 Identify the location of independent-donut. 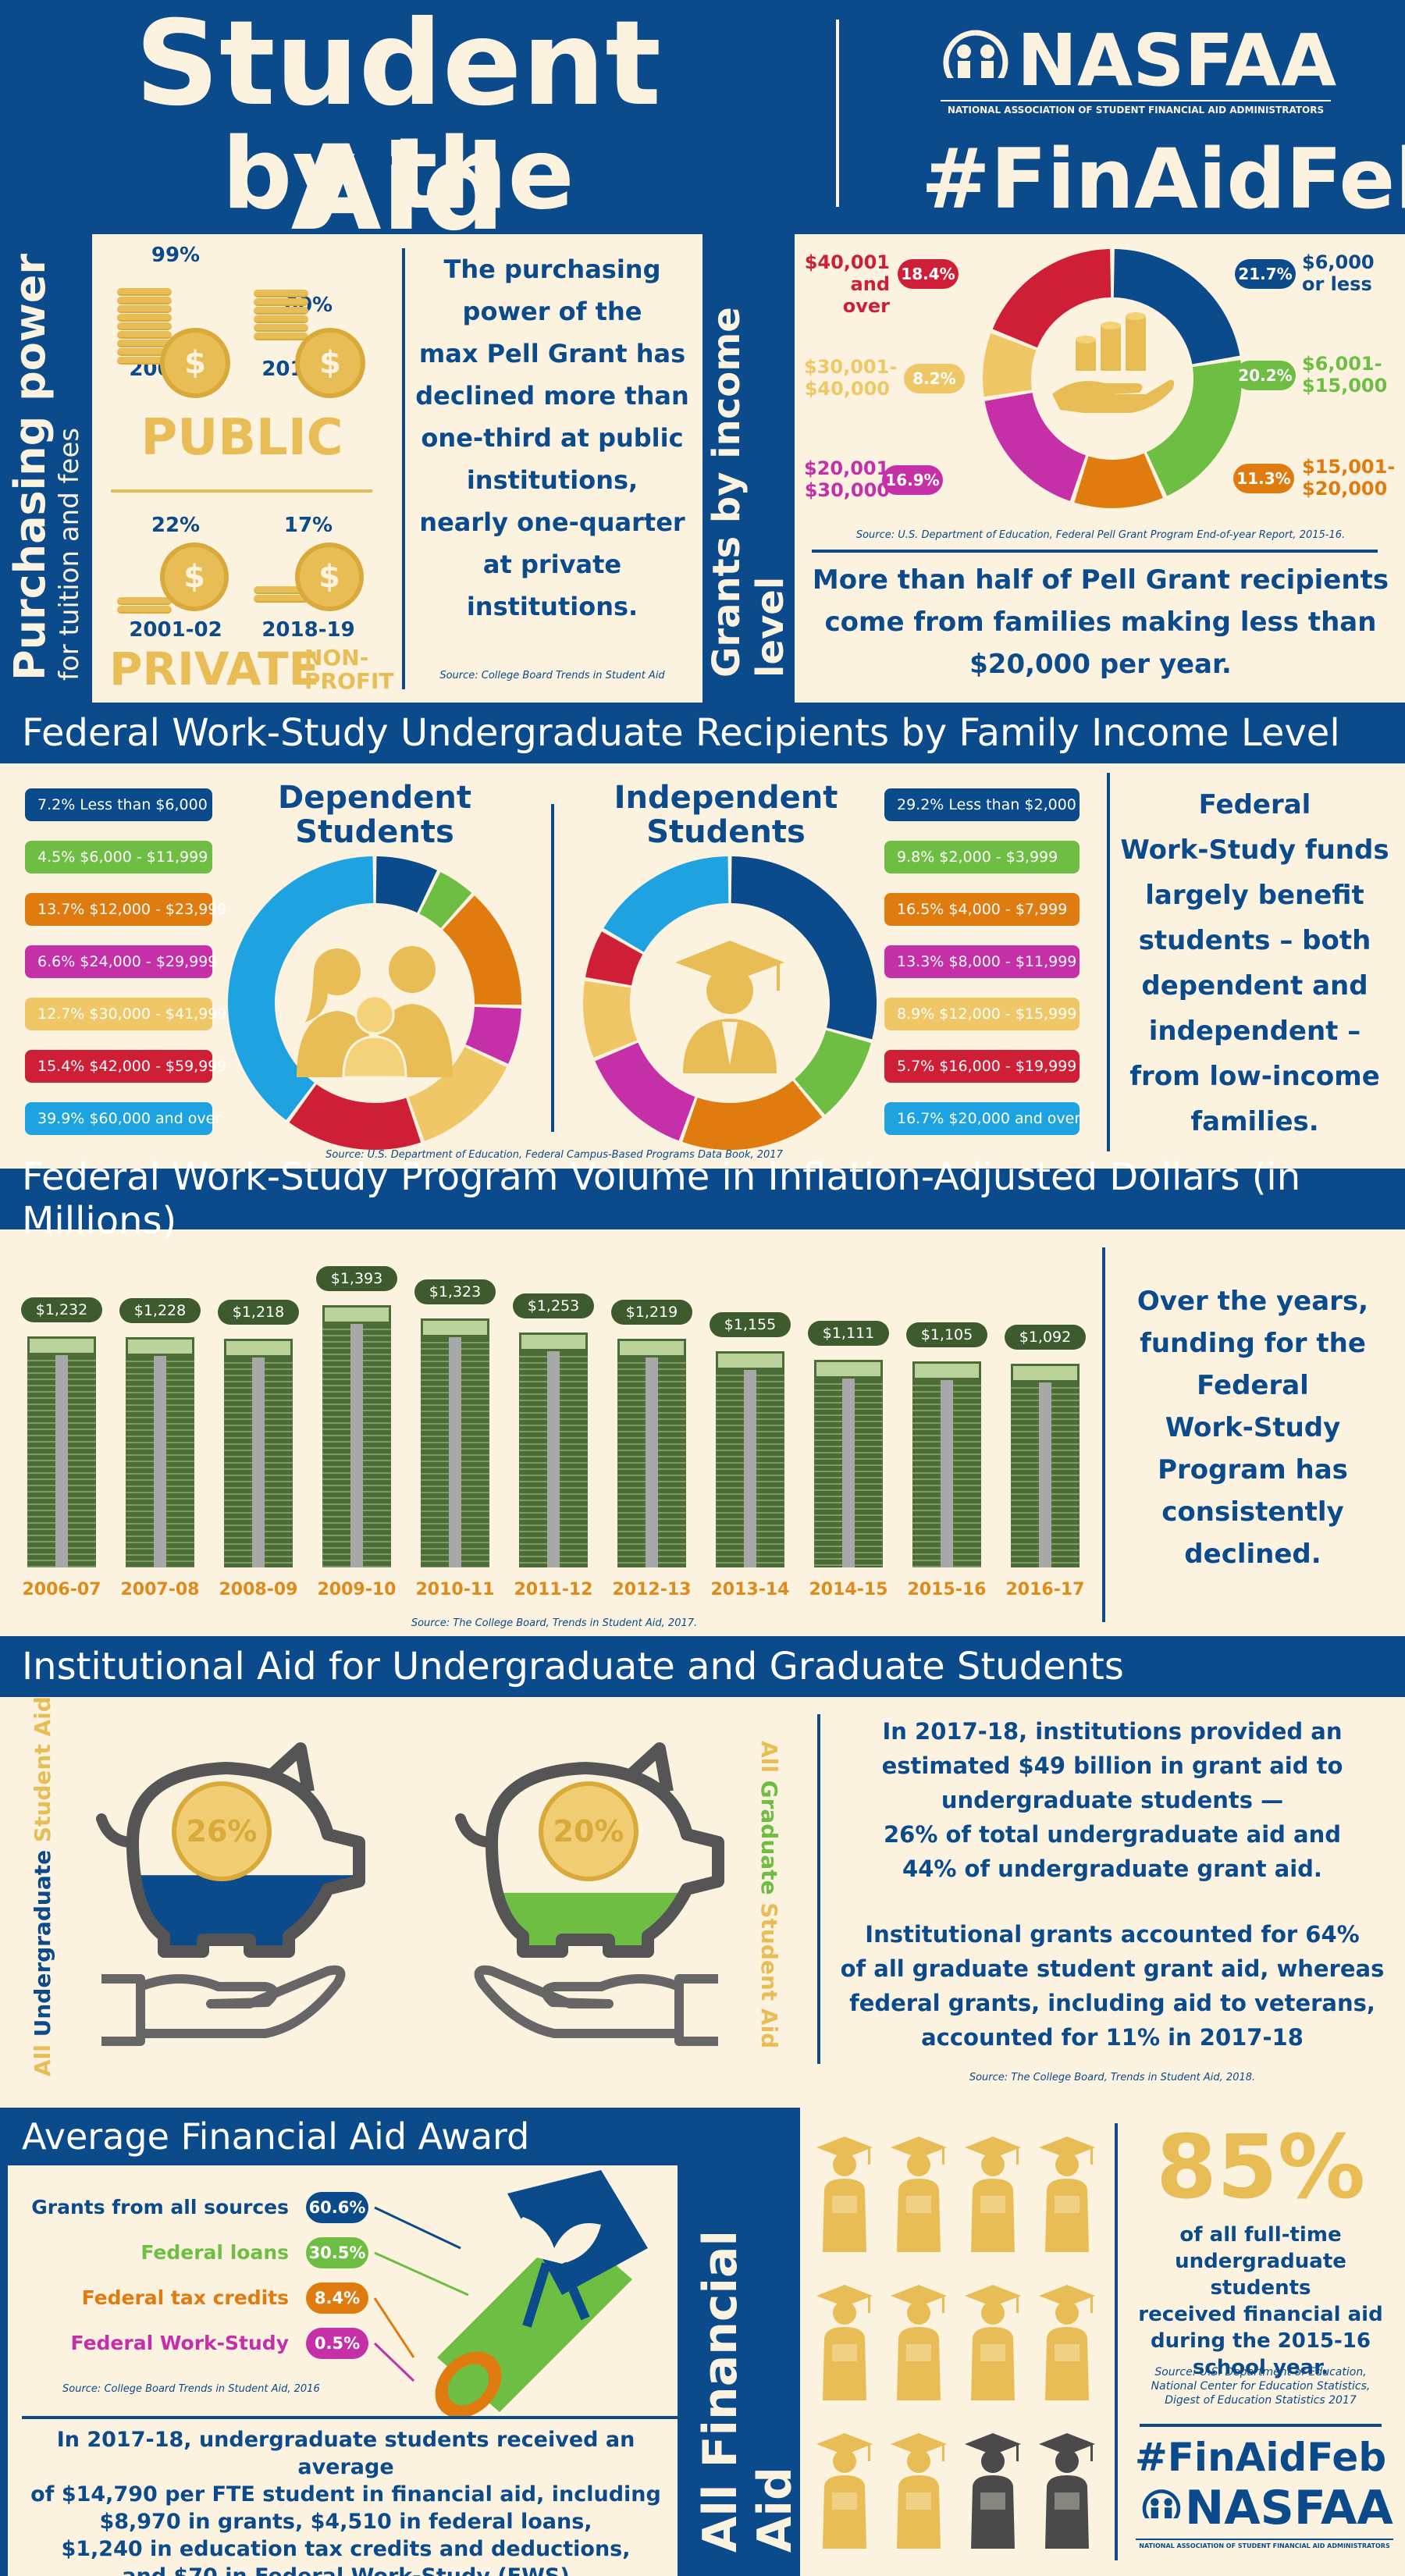
(730, 1003).